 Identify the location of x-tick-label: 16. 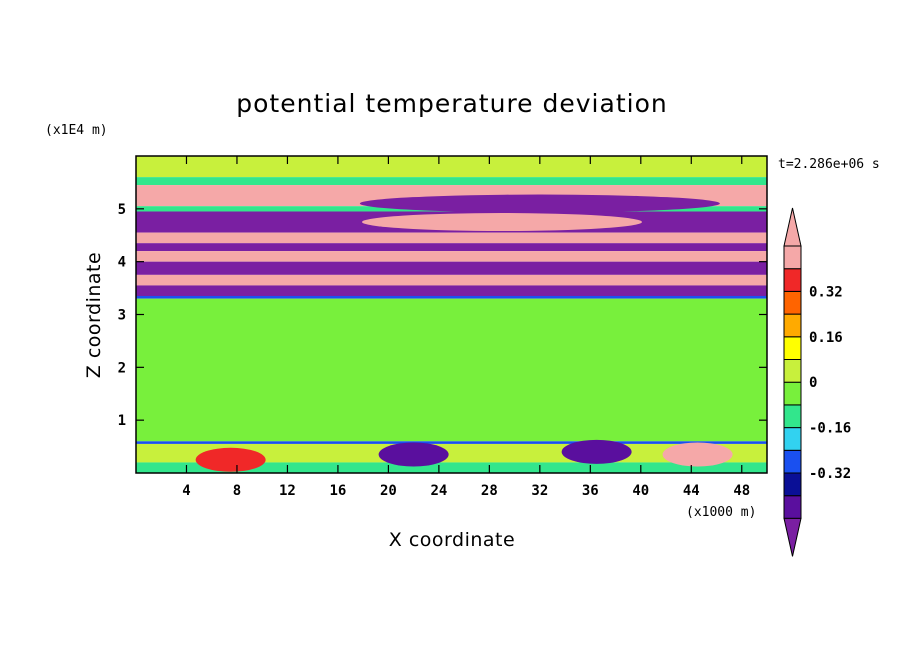
(337, 491).